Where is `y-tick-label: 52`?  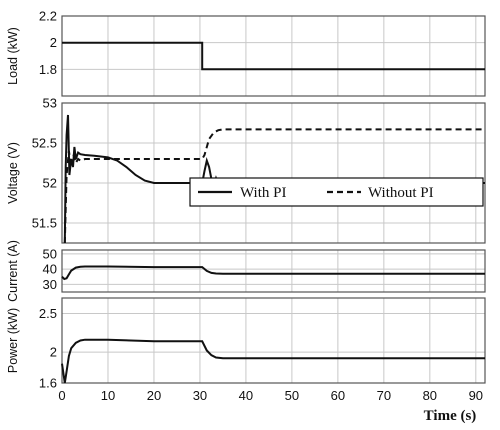
y-tick-label: 52 is located at coordinates (50, 183).